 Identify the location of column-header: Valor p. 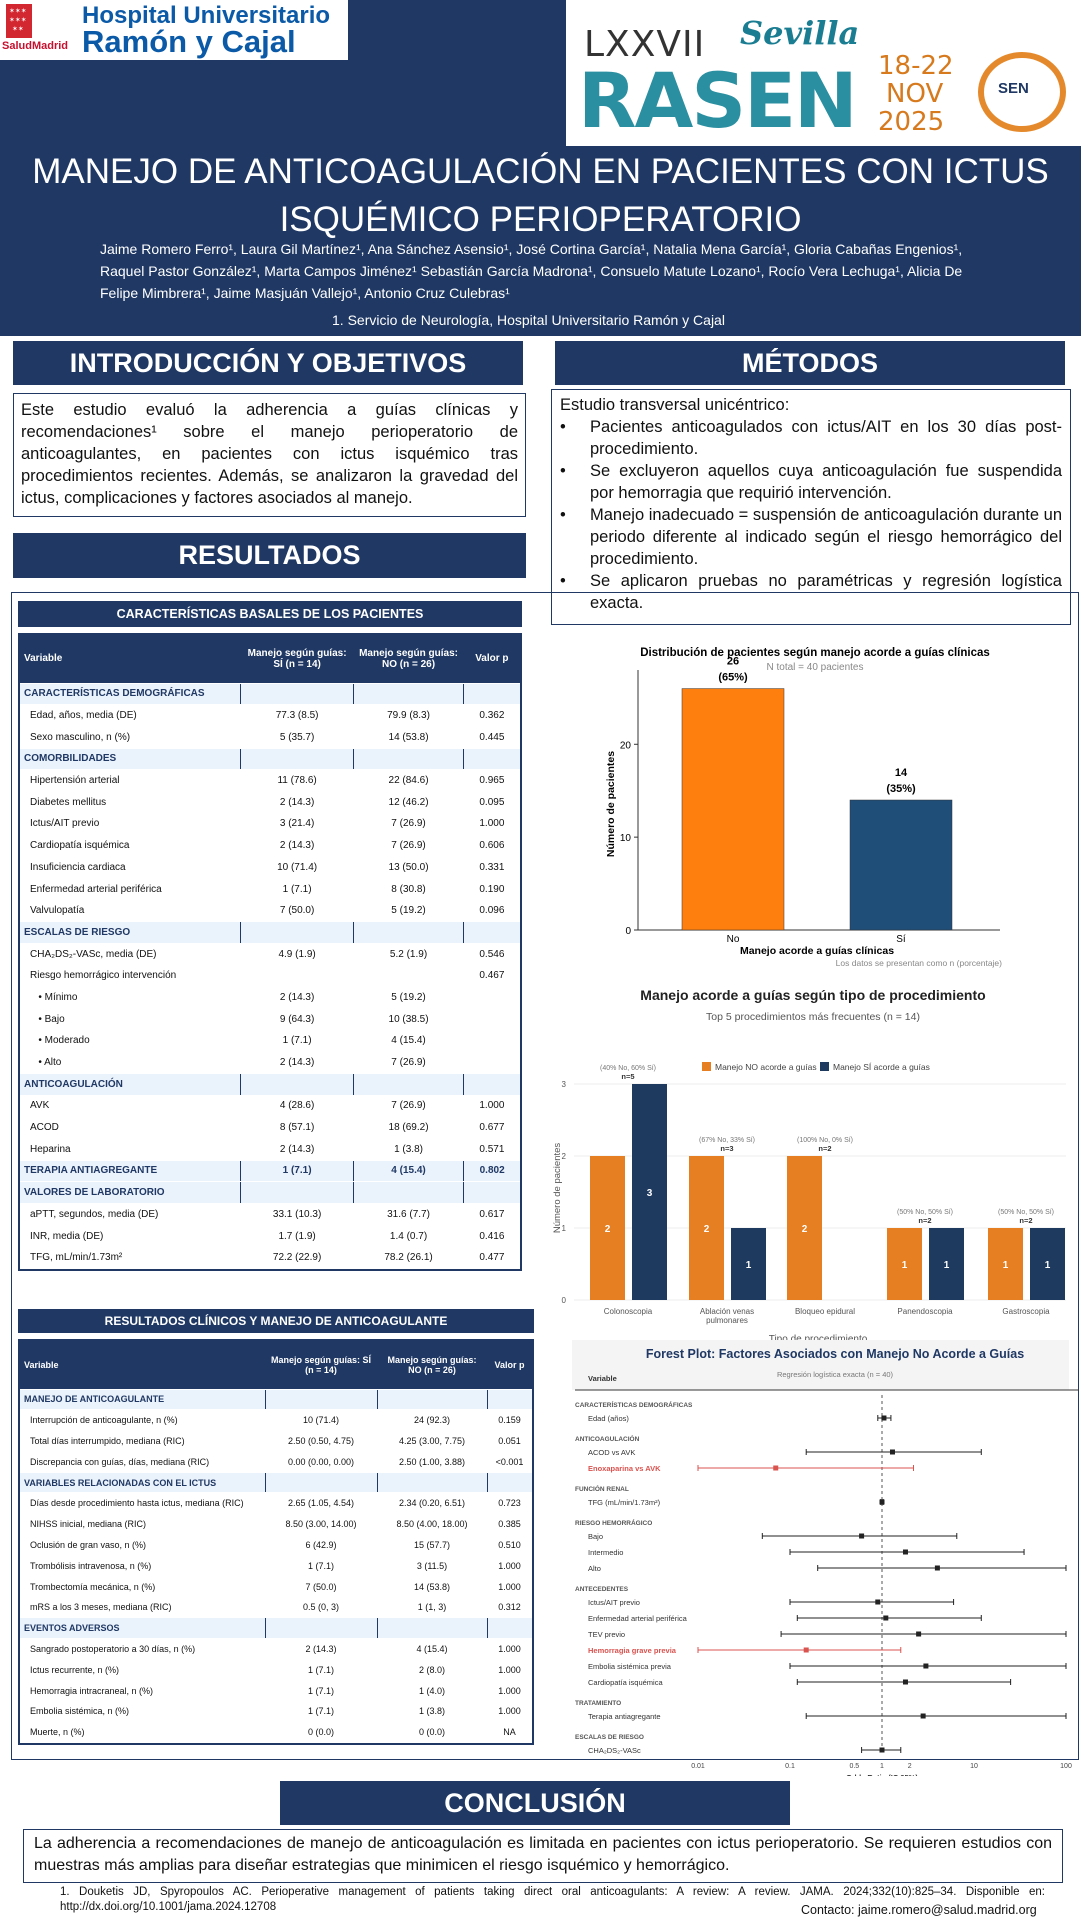
(509, 1365).